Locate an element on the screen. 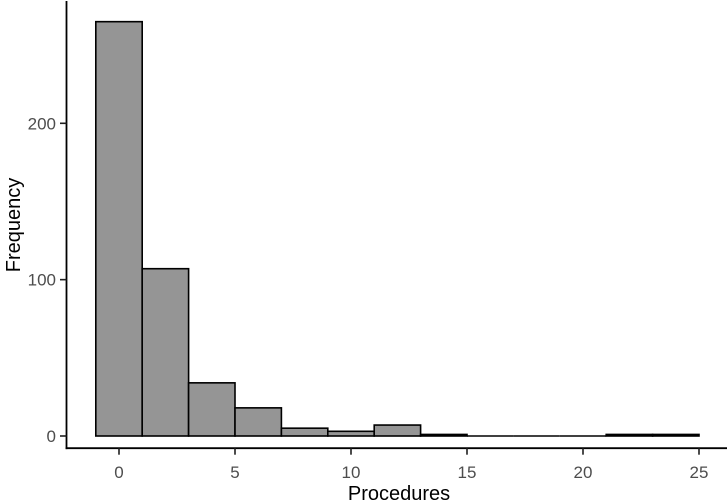 This screenshot has width=727, height=504. x-tick-label: 15 is located at coordinates (467, 472).